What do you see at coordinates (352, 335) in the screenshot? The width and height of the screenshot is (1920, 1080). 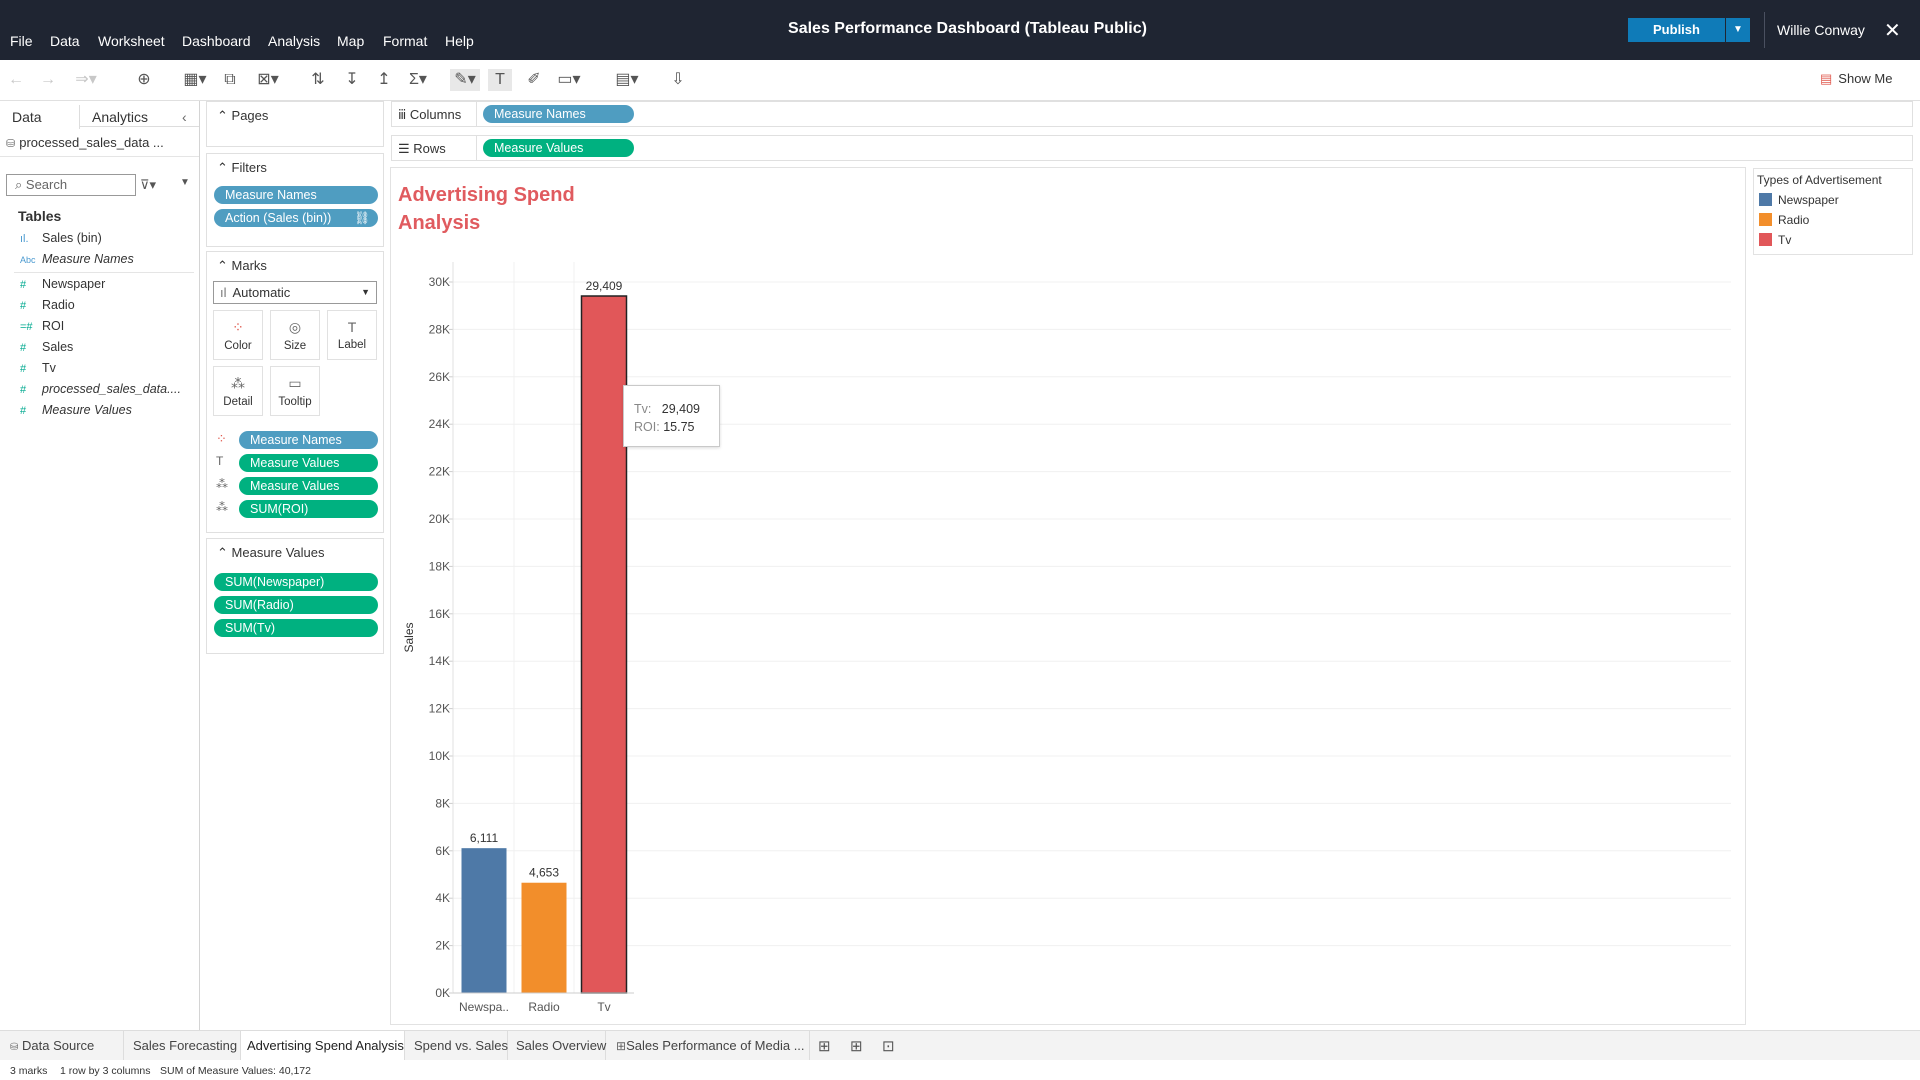 I see `label-button: T Label` at bounding box center [352, 335].